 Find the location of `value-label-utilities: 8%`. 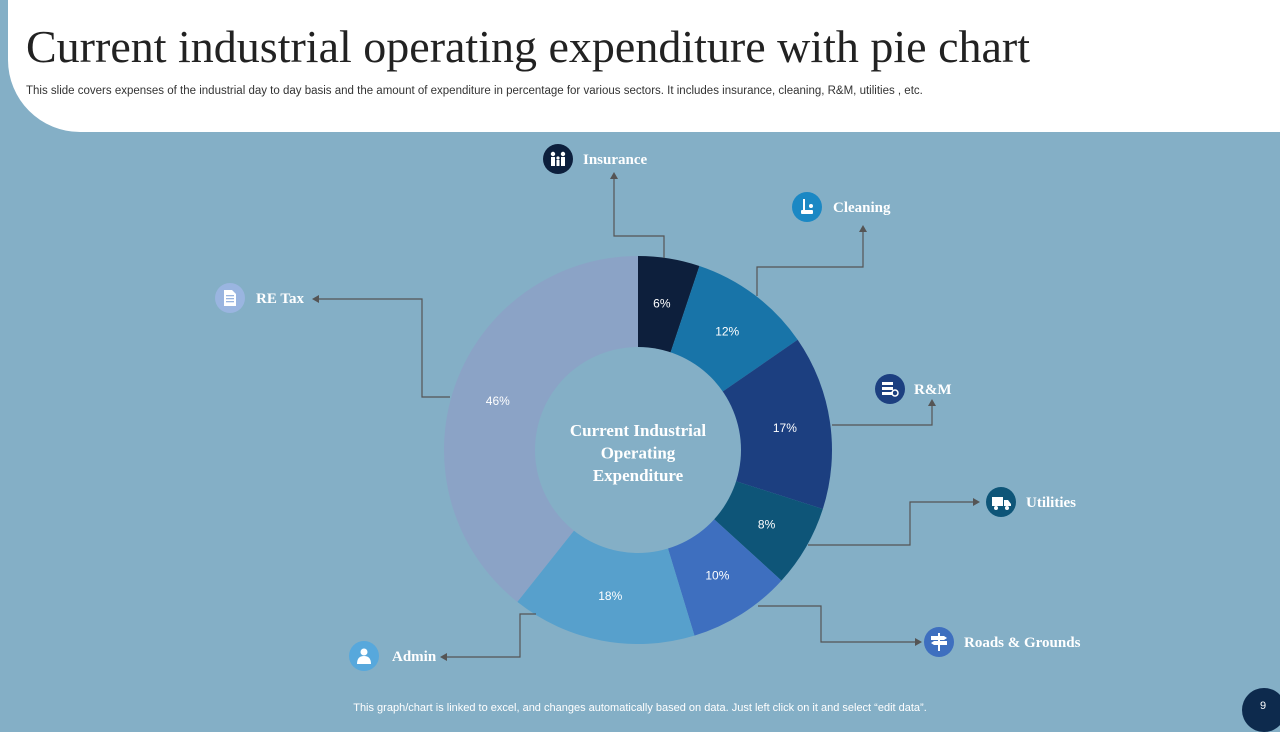

value-label-utilities: 8% is located at coordinates (767, 524).